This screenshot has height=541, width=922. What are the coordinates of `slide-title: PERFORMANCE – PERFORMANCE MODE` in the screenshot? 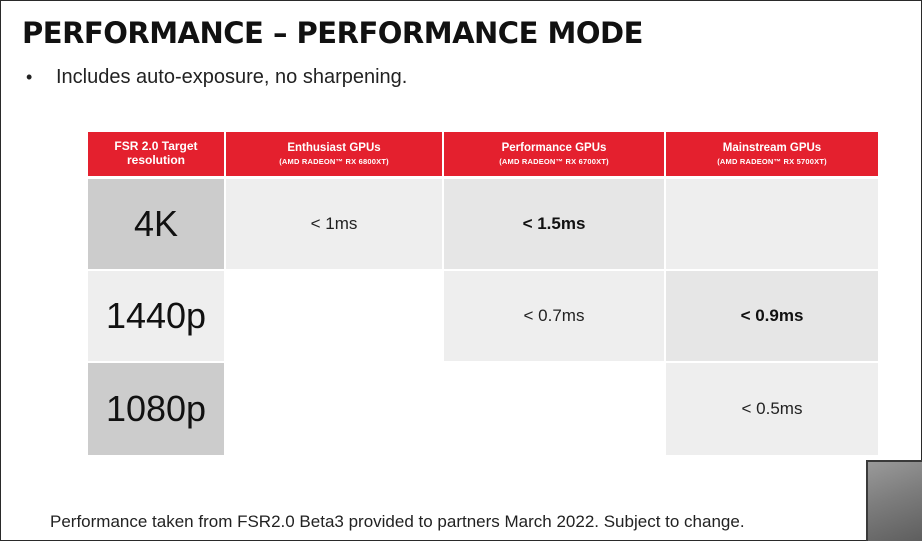 It's located at (332, 33).